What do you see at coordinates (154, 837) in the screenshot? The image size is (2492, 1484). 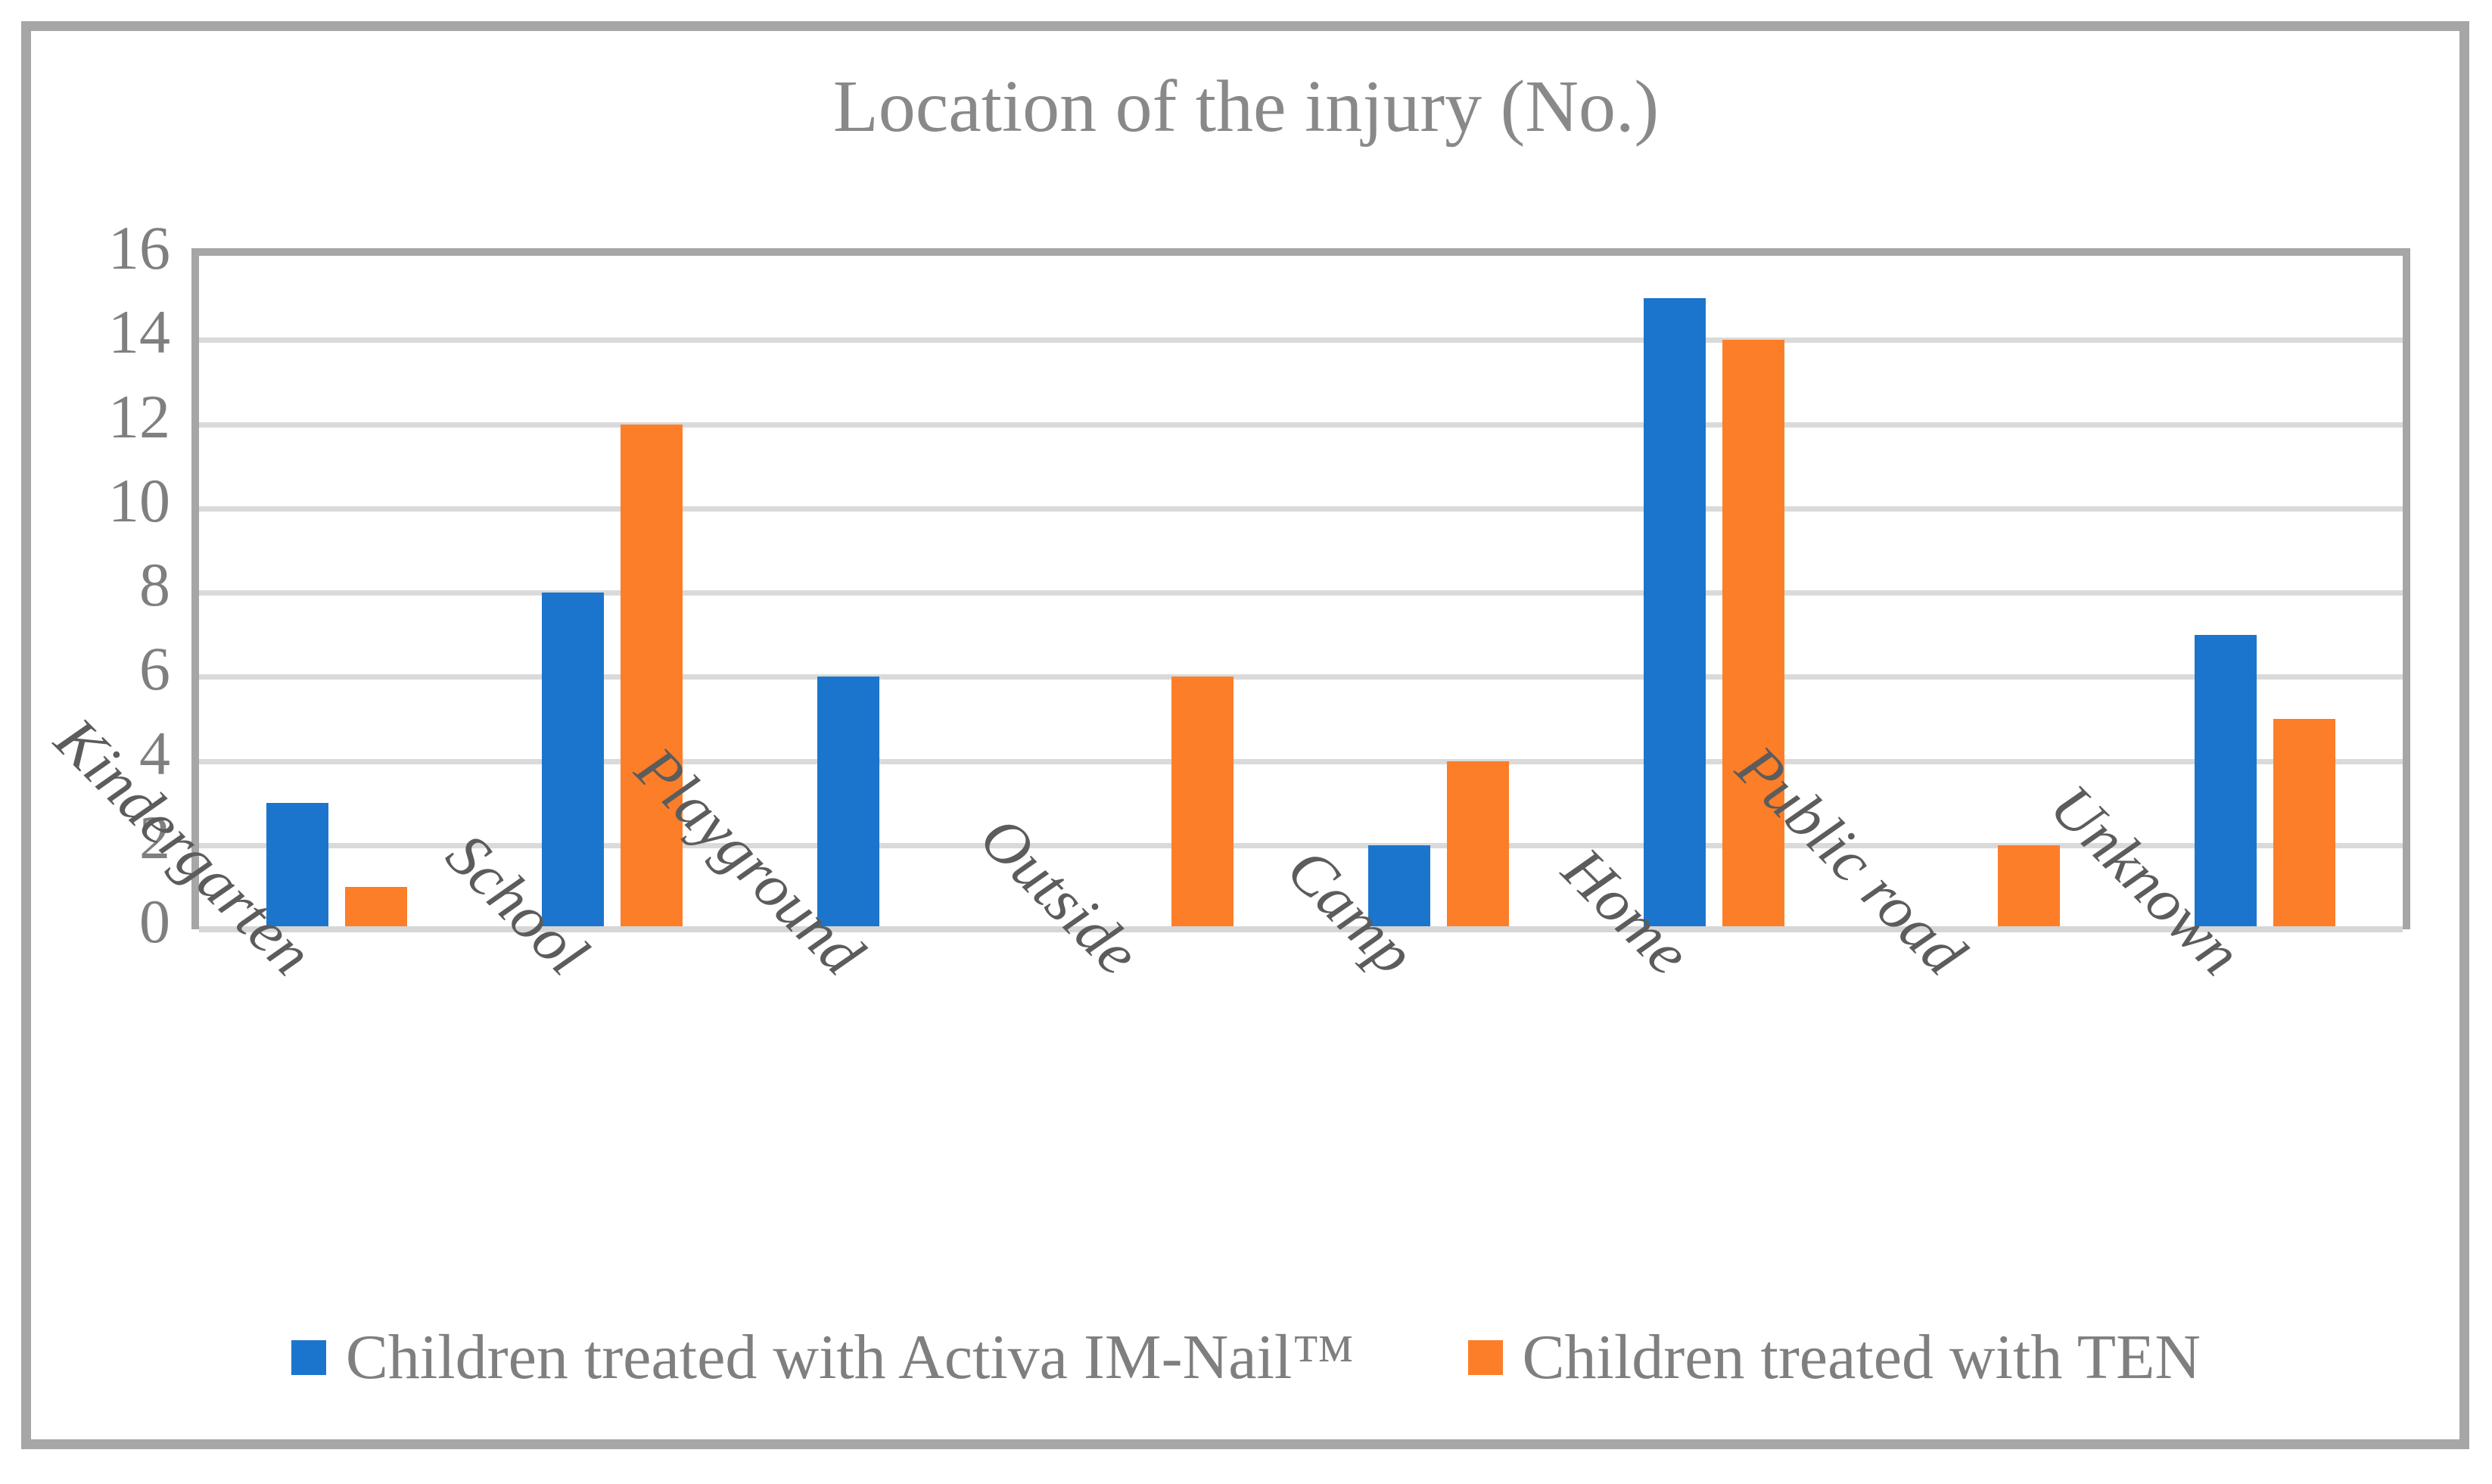 I see `y-tick-label-2: 2` at bounding box center [154, 837].